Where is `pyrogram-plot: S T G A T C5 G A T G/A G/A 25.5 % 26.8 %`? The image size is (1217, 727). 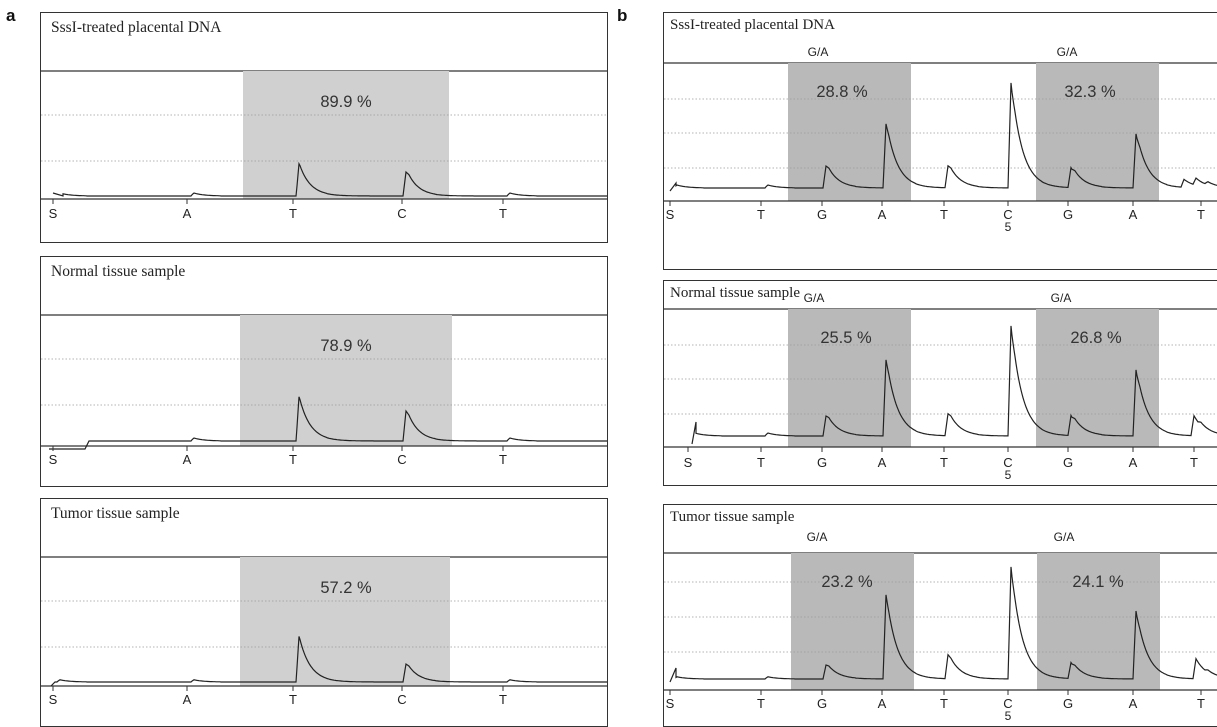 pyrogram-plot: S T G A T C5 G A T G/A G/A 25.5 % 26.8 % is located at coordinates (940, 386).